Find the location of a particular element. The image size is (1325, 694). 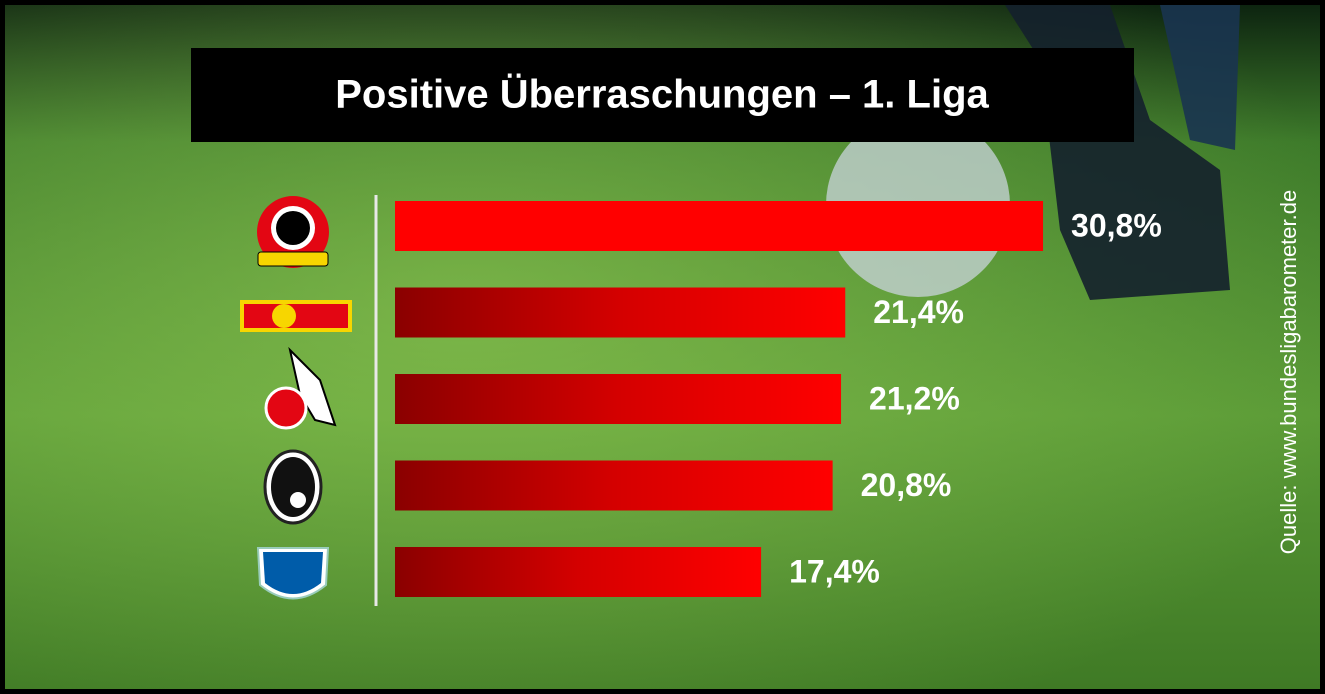

logo-bochum is located at coordinates (293, 573).